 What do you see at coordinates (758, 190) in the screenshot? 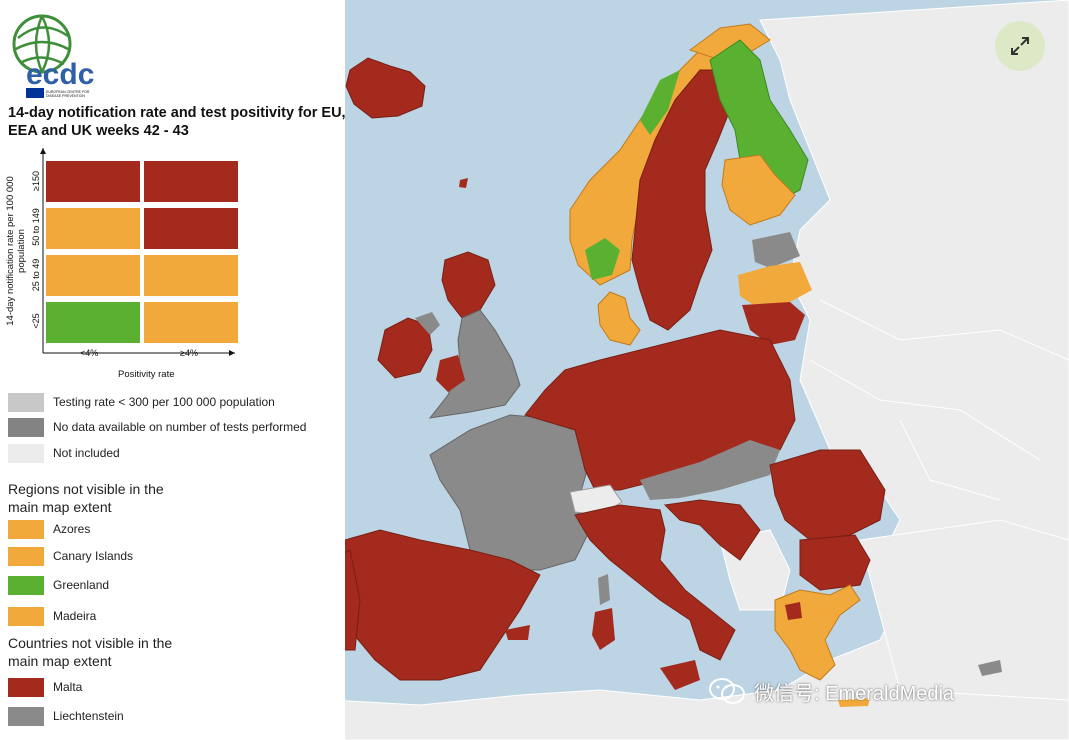
I see `finland-orange-region` at bounding box center [758, 190].